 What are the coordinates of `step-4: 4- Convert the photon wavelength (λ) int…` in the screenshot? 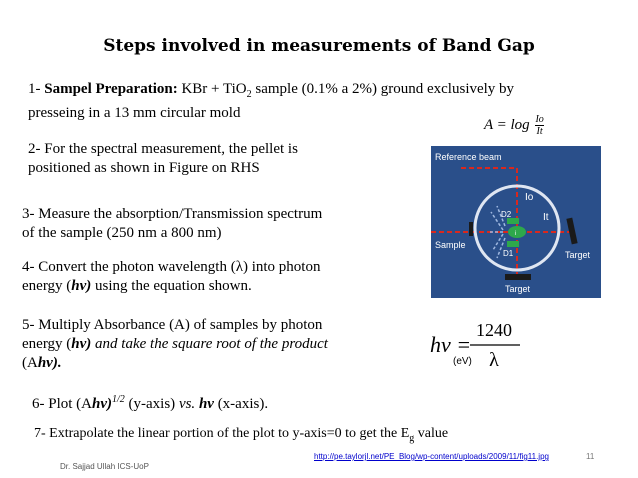 It's located at (222, 277).